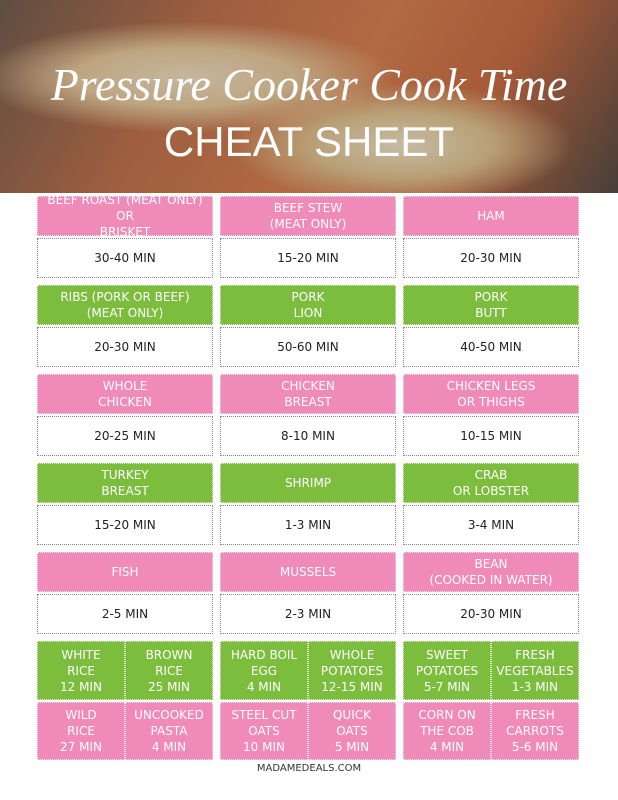  Describe the element at coordinates (169, 686) in the screenshot. I see `item-time: 25 MIN` at that location.